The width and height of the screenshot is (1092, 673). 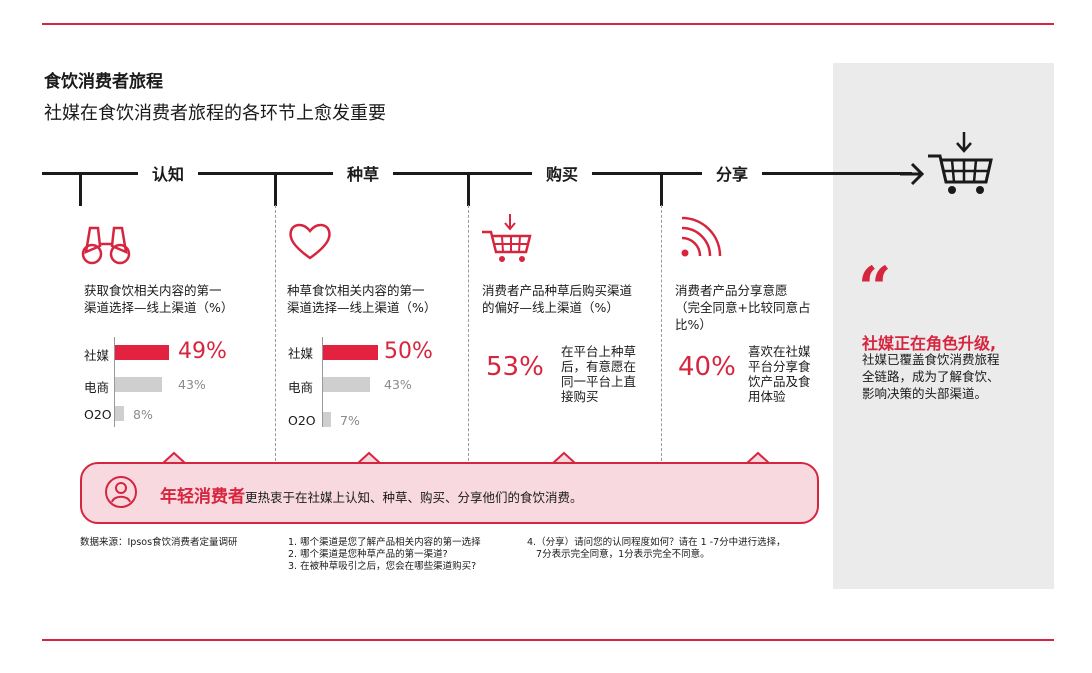 I want to click on bottom-rule, so click(x=548, y=640).